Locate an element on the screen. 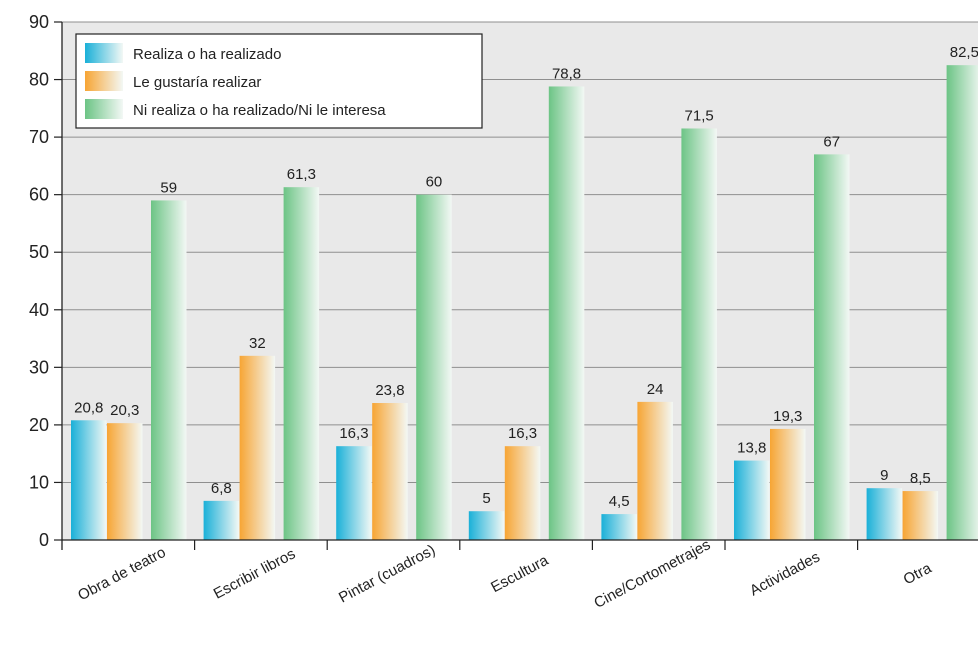  data-label: 13,8 is located at coordinates (751, 448).